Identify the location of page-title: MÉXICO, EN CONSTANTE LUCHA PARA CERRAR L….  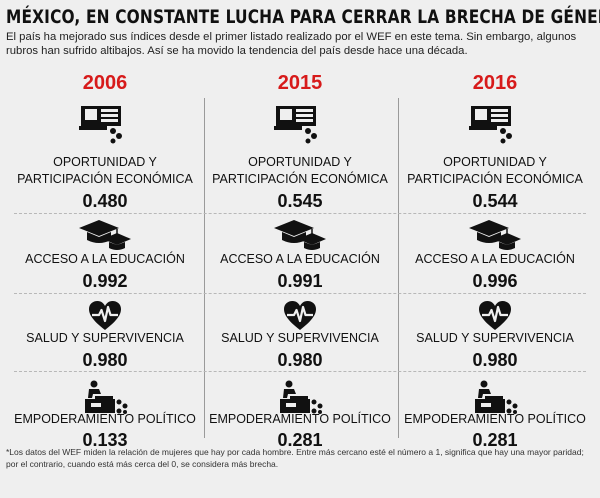
(303, 17).